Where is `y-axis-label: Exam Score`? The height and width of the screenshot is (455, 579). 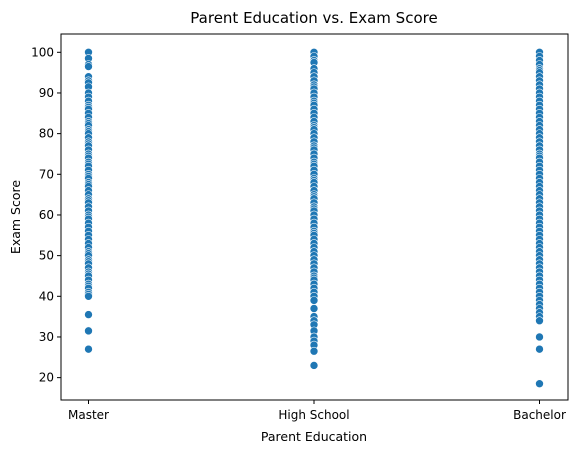 y-axis-label: Exam Score is located at coordinates (15, 217).